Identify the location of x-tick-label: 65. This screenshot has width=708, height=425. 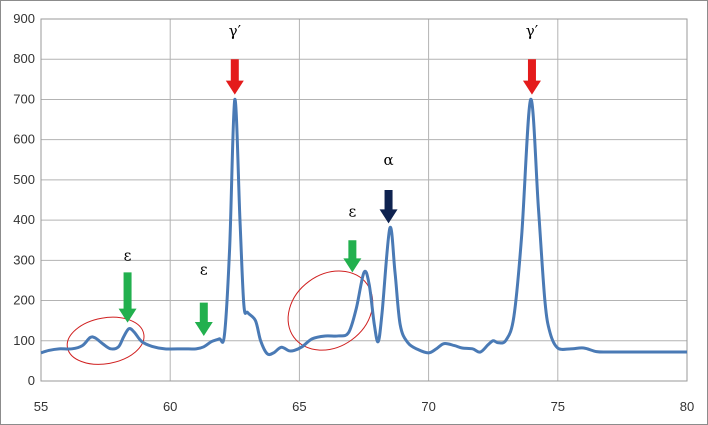
(299, 406).